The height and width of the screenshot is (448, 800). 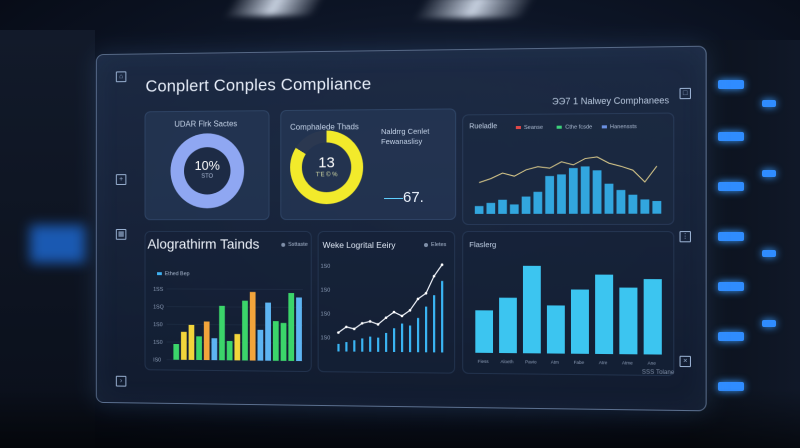 What do you see at coordinates (158, 290) in the screenshot?
I see `y-tick-label: 1SS` at bounding box center [158, 290].